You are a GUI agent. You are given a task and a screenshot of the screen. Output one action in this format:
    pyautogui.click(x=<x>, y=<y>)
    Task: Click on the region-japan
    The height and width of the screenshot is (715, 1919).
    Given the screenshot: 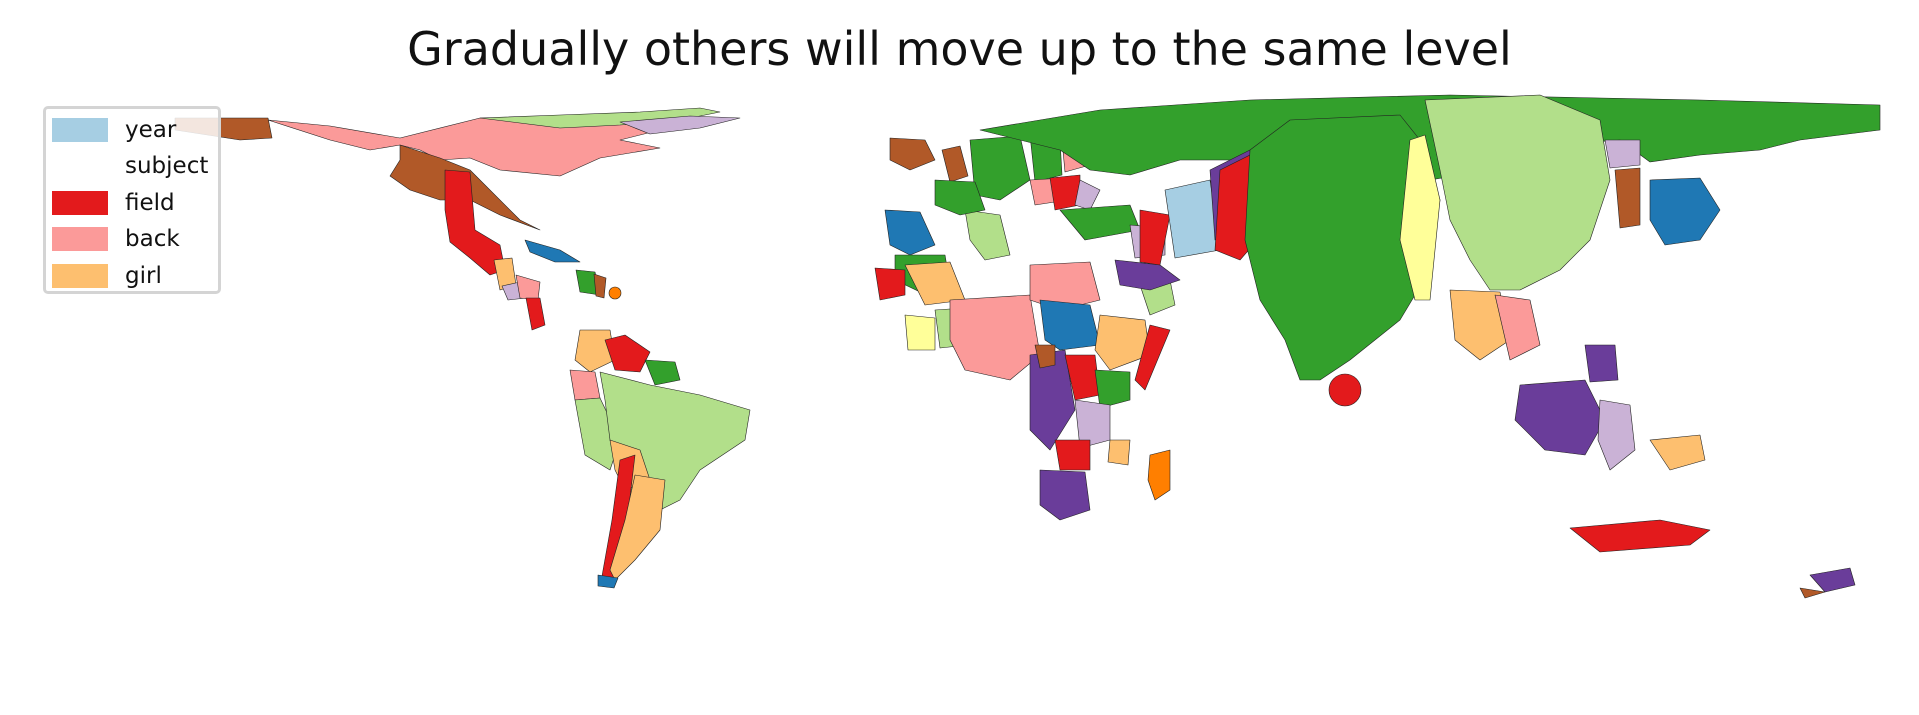 What is the action you would take?
    pyautogui.click(x=1685, y=211)
    